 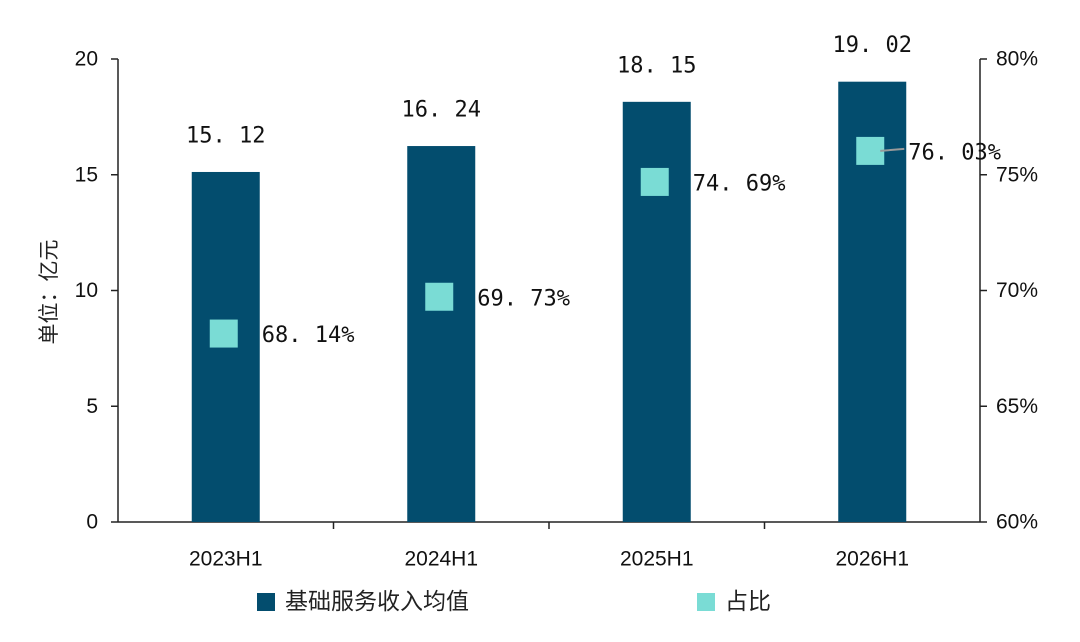 What do you see at coordinates (1017, 522) in the screenshot?
I see `right-tick-label: 60%` at bounding box center [1017, 522].